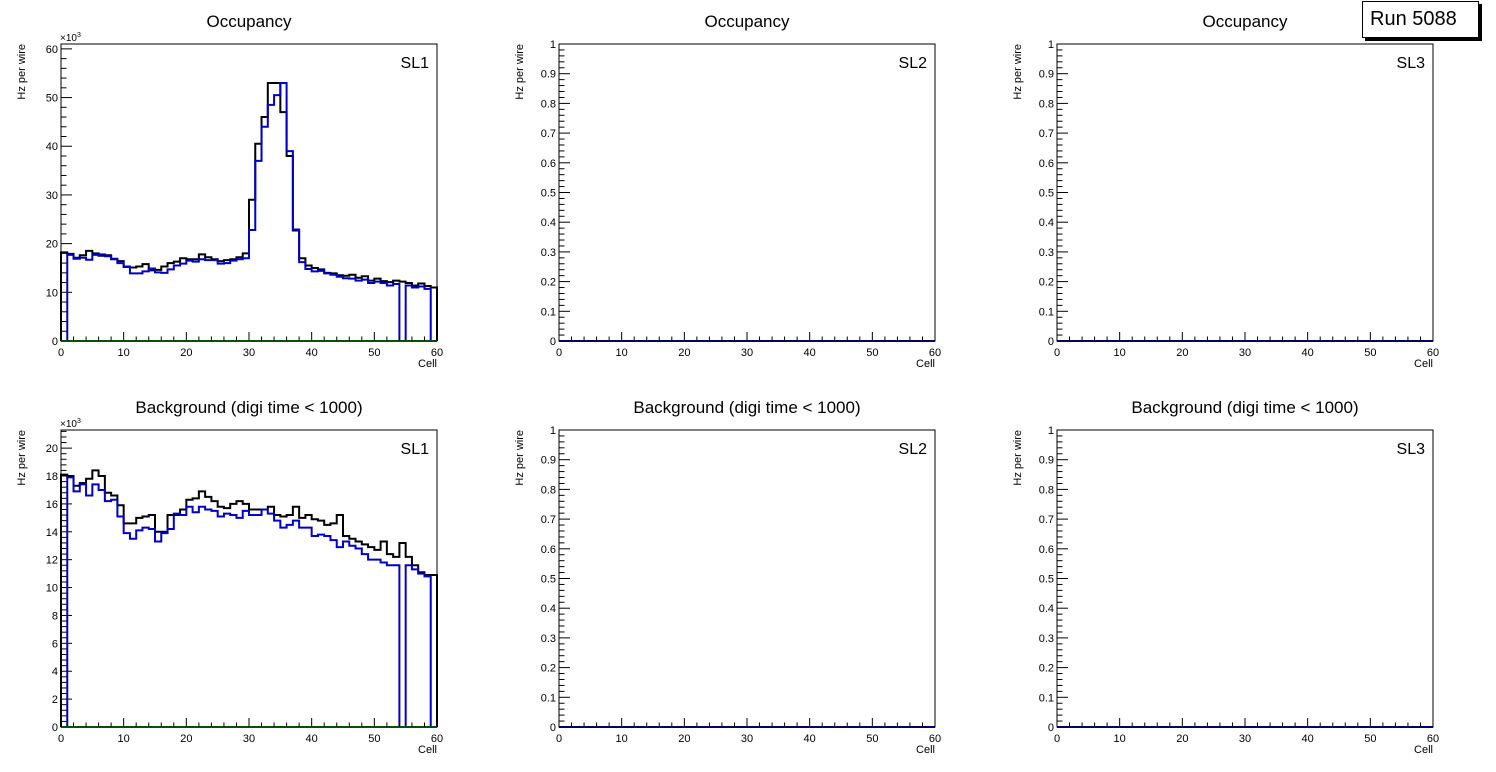 Image resolution: width=1496 pixels, height=772 pixels. I want to click on y-tick-label: 14, so click(52, 533).